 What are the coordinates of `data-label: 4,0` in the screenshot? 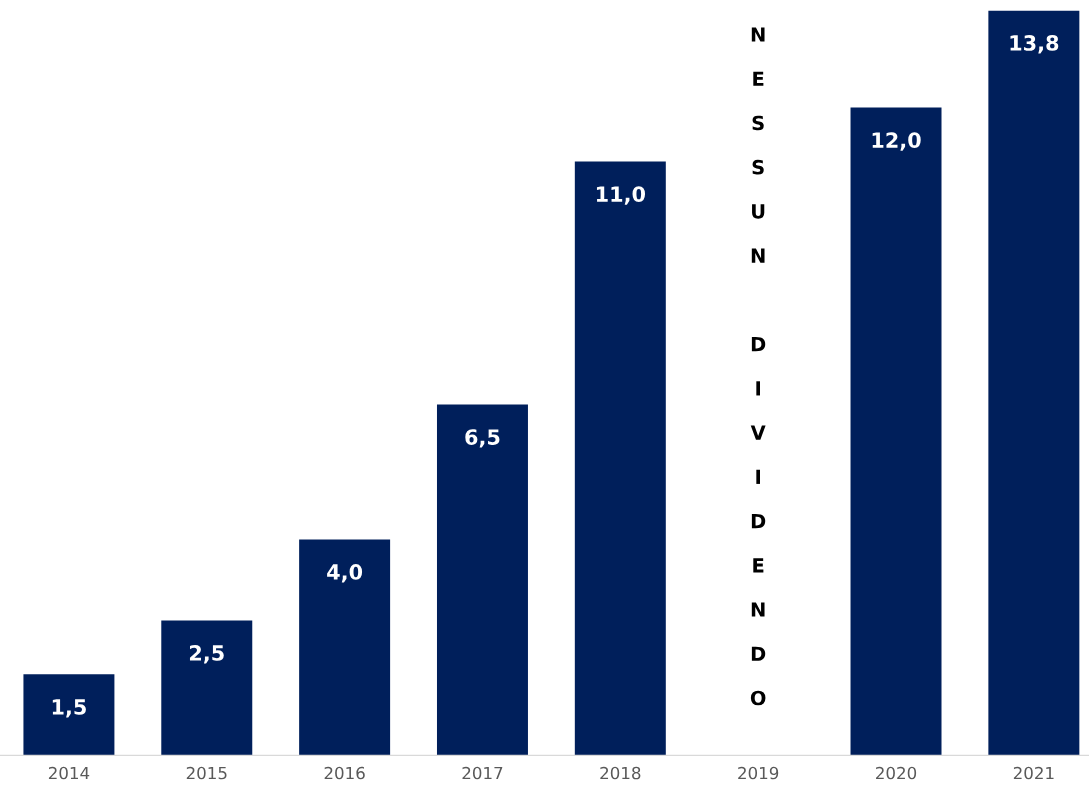 It's located at (345, 573).